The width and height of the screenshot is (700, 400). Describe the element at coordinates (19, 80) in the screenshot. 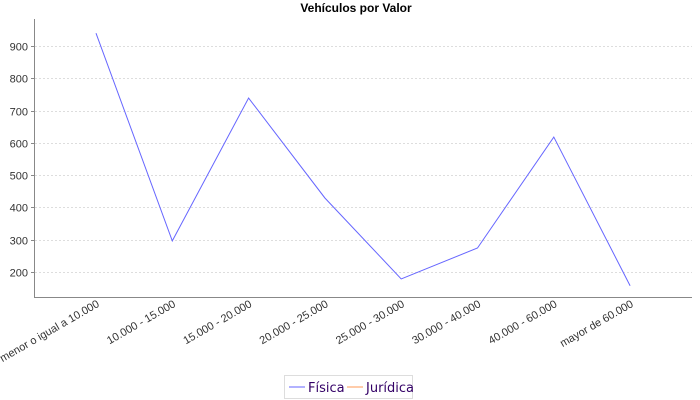

I see `y-tick-label: 800` at that location.